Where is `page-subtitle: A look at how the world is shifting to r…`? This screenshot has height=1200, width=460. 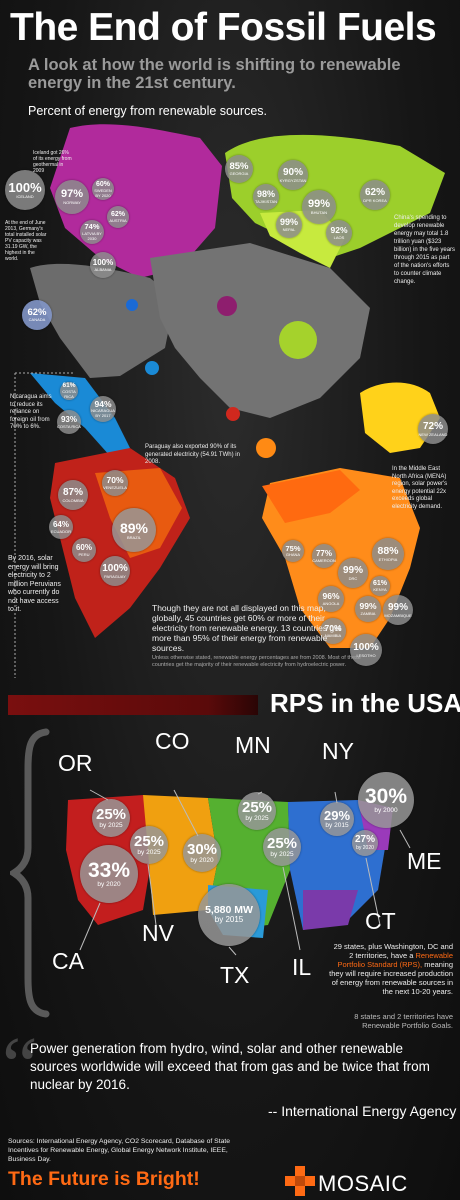 page-subtitle: A look at how the world is shifting to r… is located at coordinates (214, 74).